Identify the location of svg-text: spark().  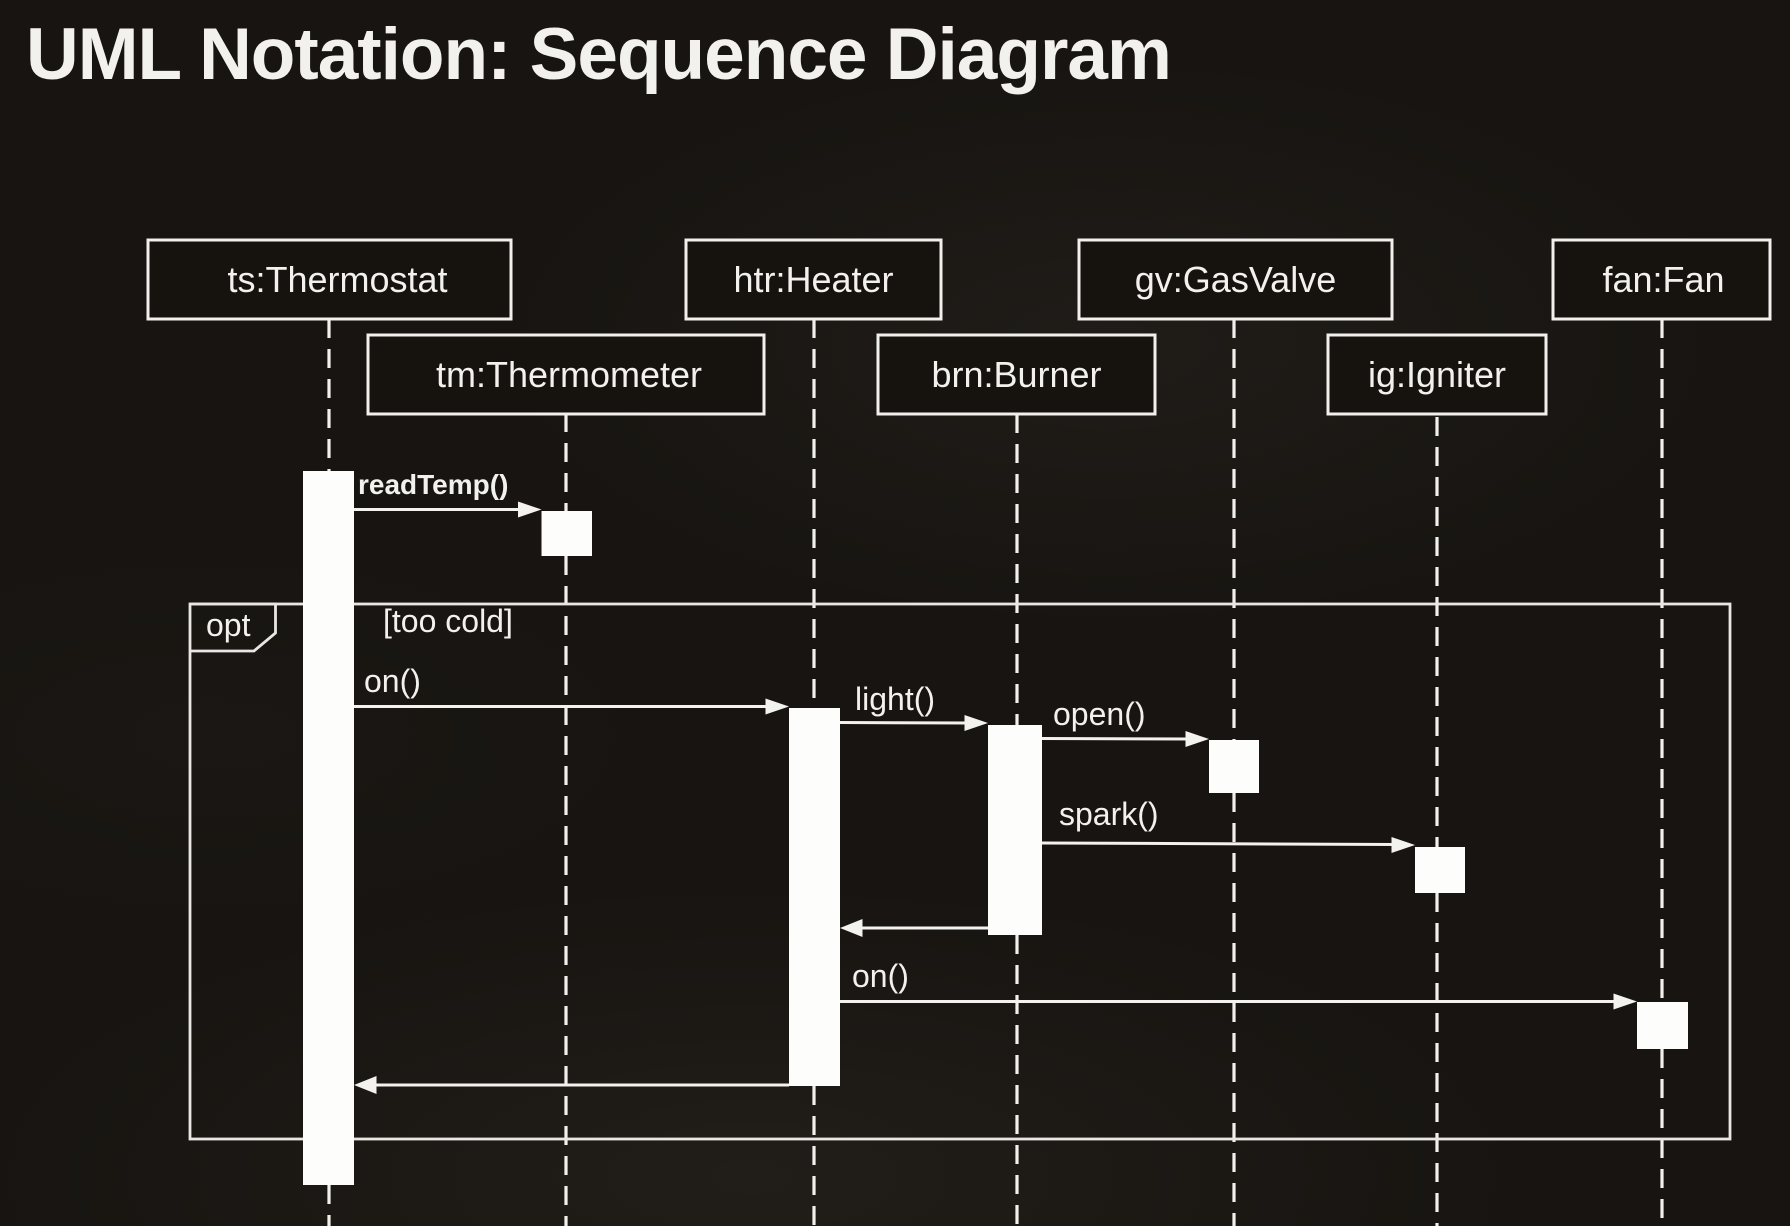
(1109, 814).